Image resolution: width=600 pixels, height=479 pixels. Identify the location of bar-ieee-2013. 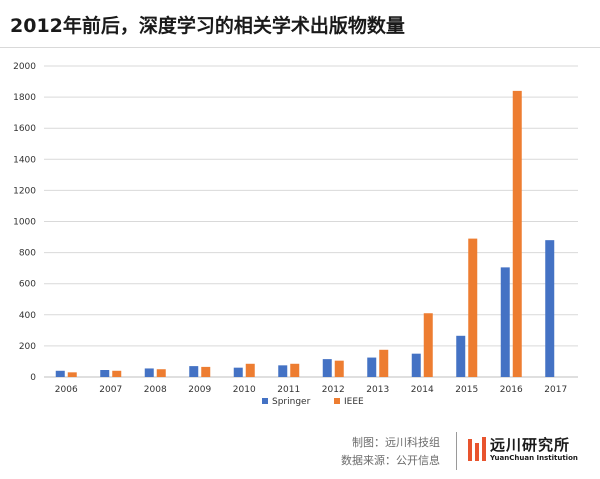
(384, 363).